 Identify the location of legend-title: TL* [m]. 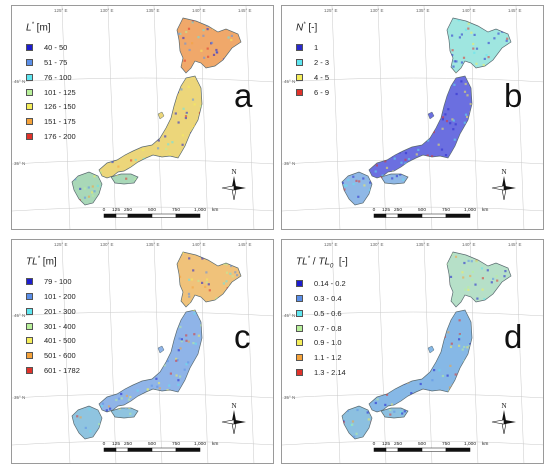
(53, 261).